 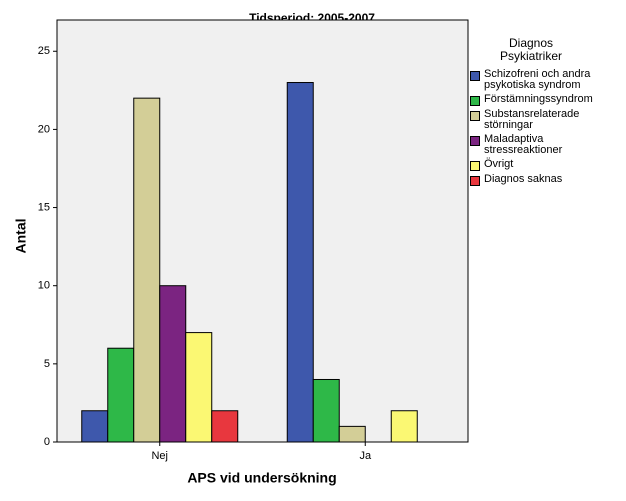 I want to click on legend-label: Schizofreni och andra psykotiska syndrom, so click(x=537, y=79).